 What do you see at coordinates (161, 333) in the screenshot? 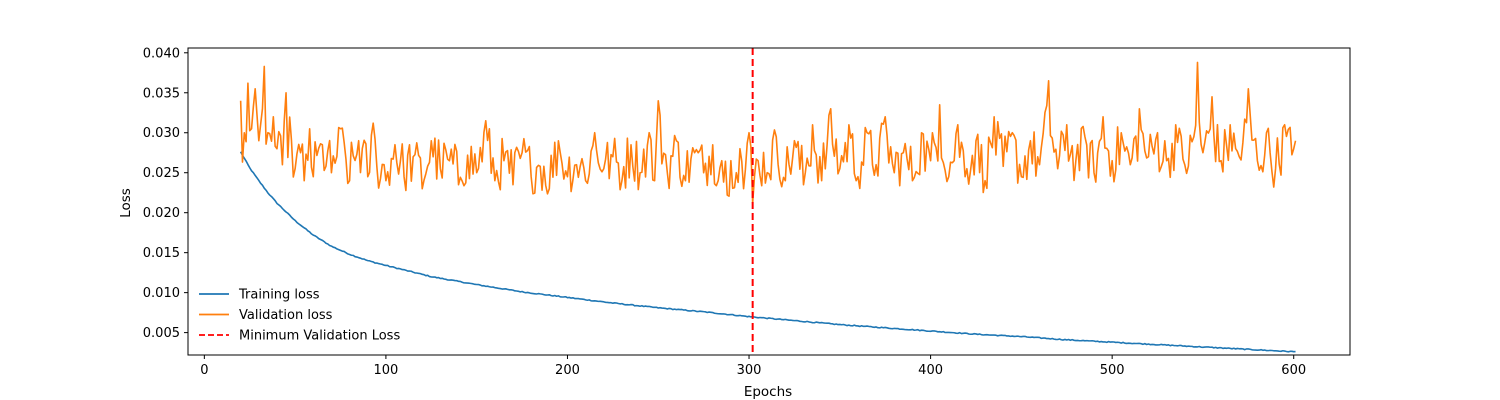
I see `y-tick-label: 0.005` at bounding box center [161, 333].